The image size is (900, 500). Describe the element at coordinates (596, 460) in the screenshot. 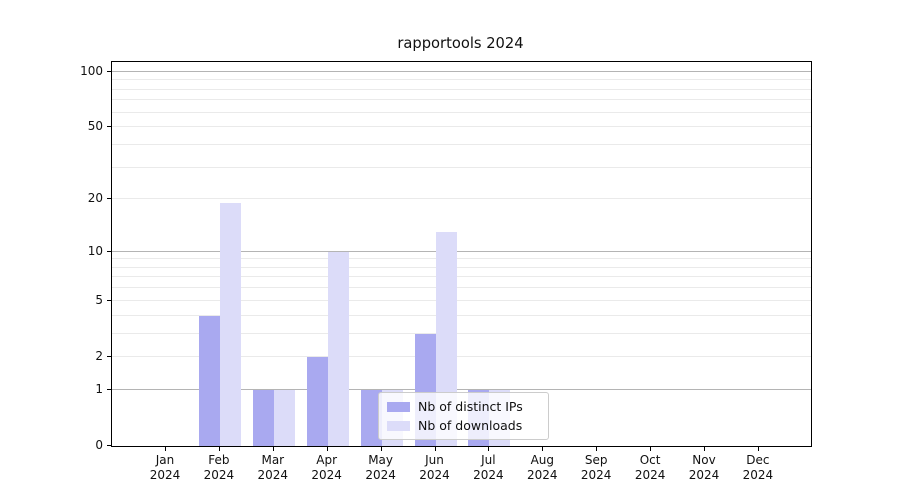

I see `x-tick-month: Sep` at that location.